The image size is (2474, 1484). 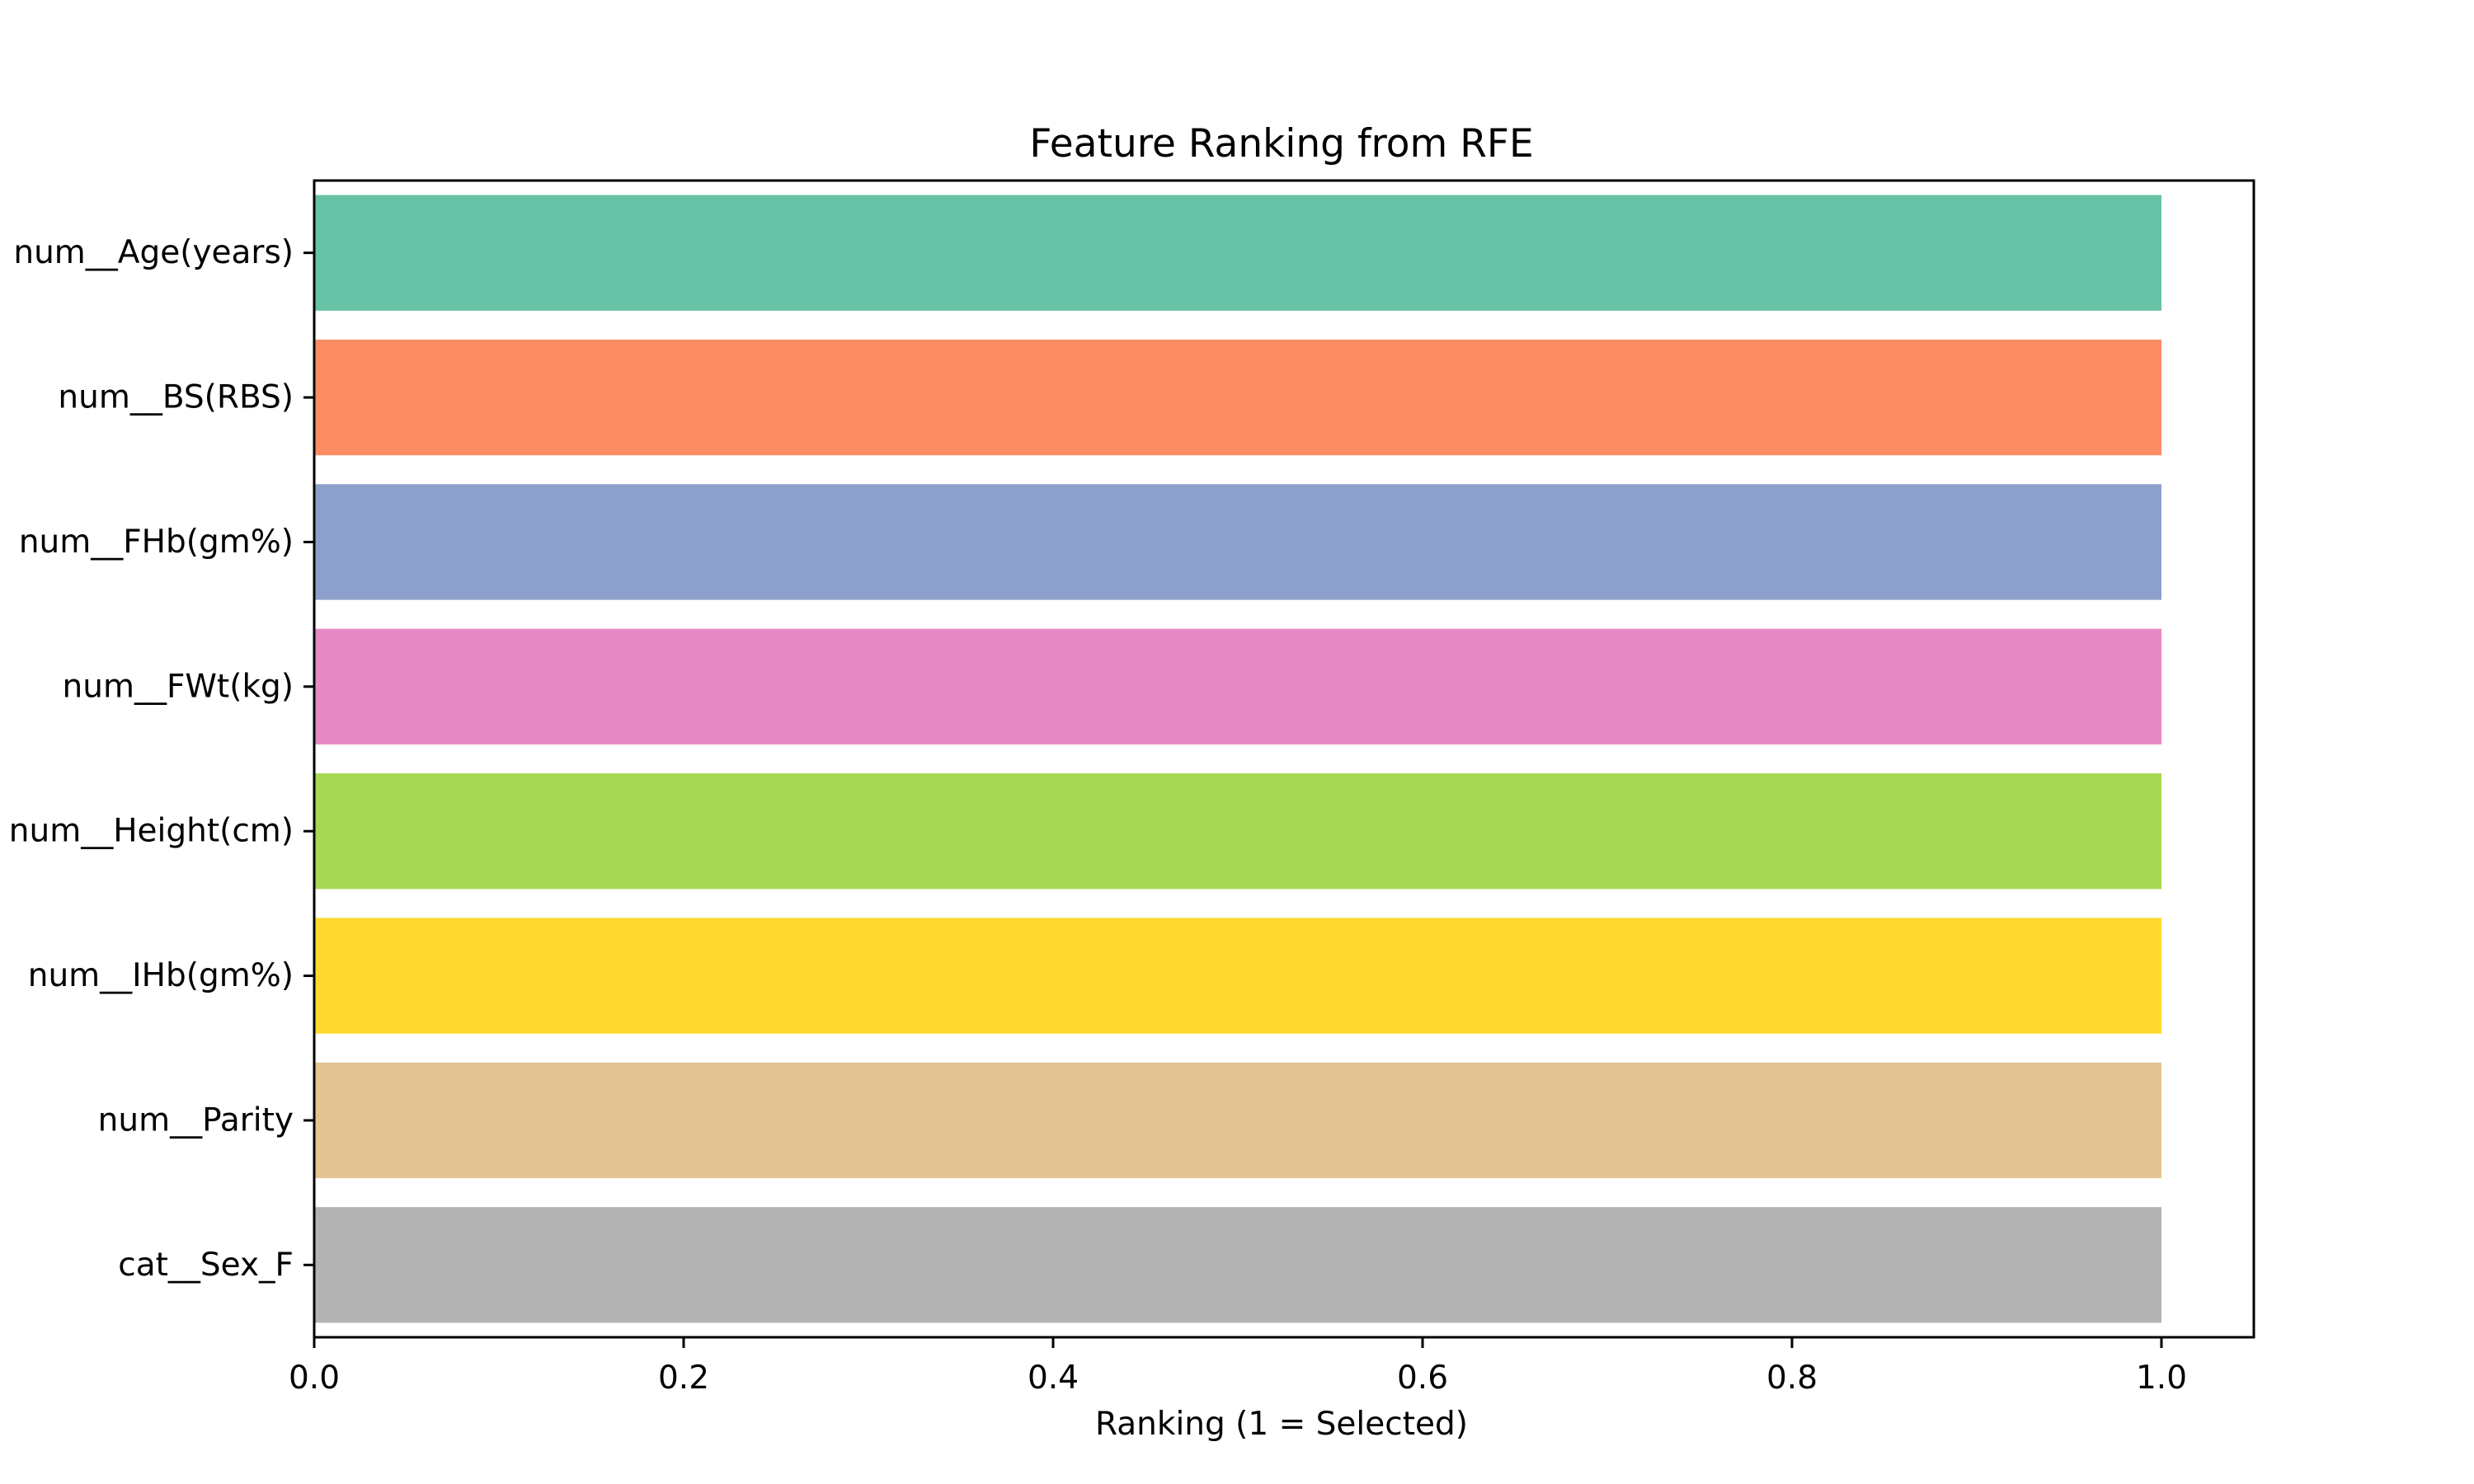 I want to click on y-tick-label: num__Parity, so click(x=196, y=1120).